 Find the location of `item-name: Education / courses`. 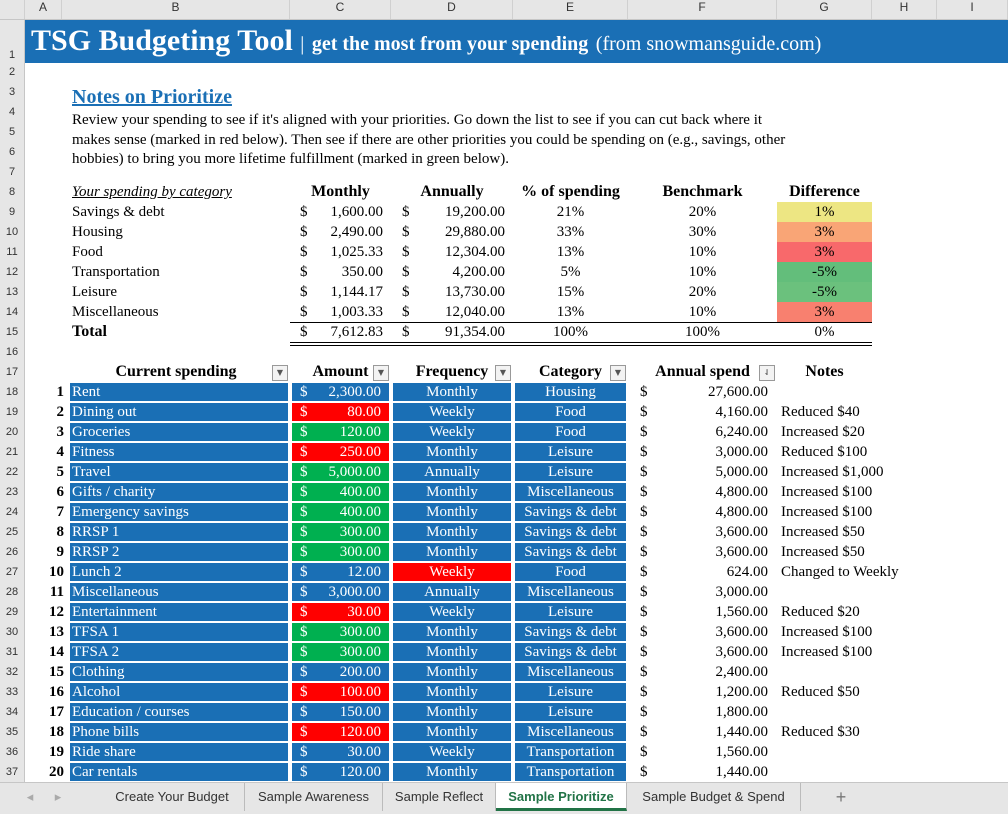

item-name: Education / courses is located at coordinates (179, 712).